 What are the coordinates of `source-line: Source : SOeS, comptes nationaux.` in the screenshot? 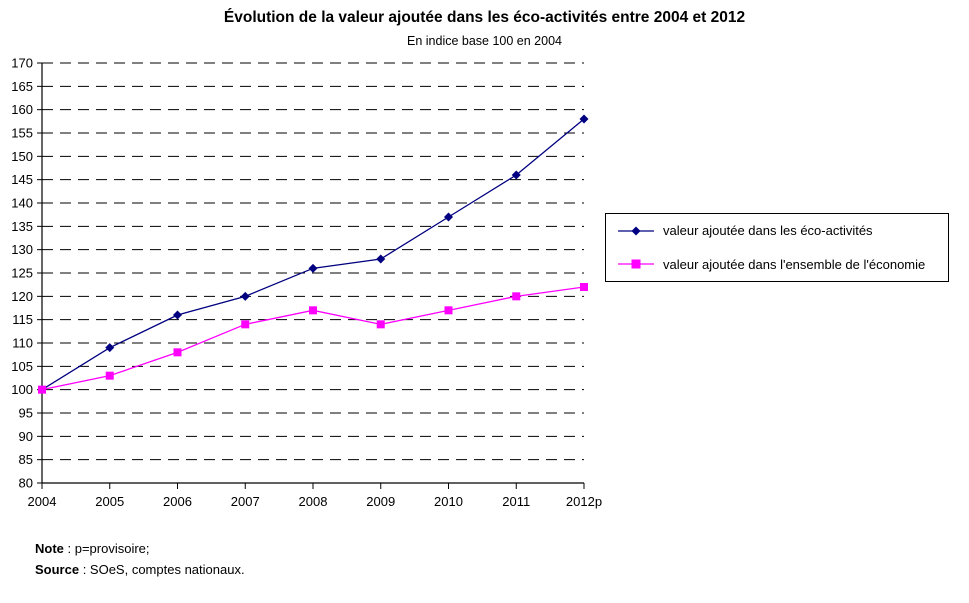 It's located at (140, 569).